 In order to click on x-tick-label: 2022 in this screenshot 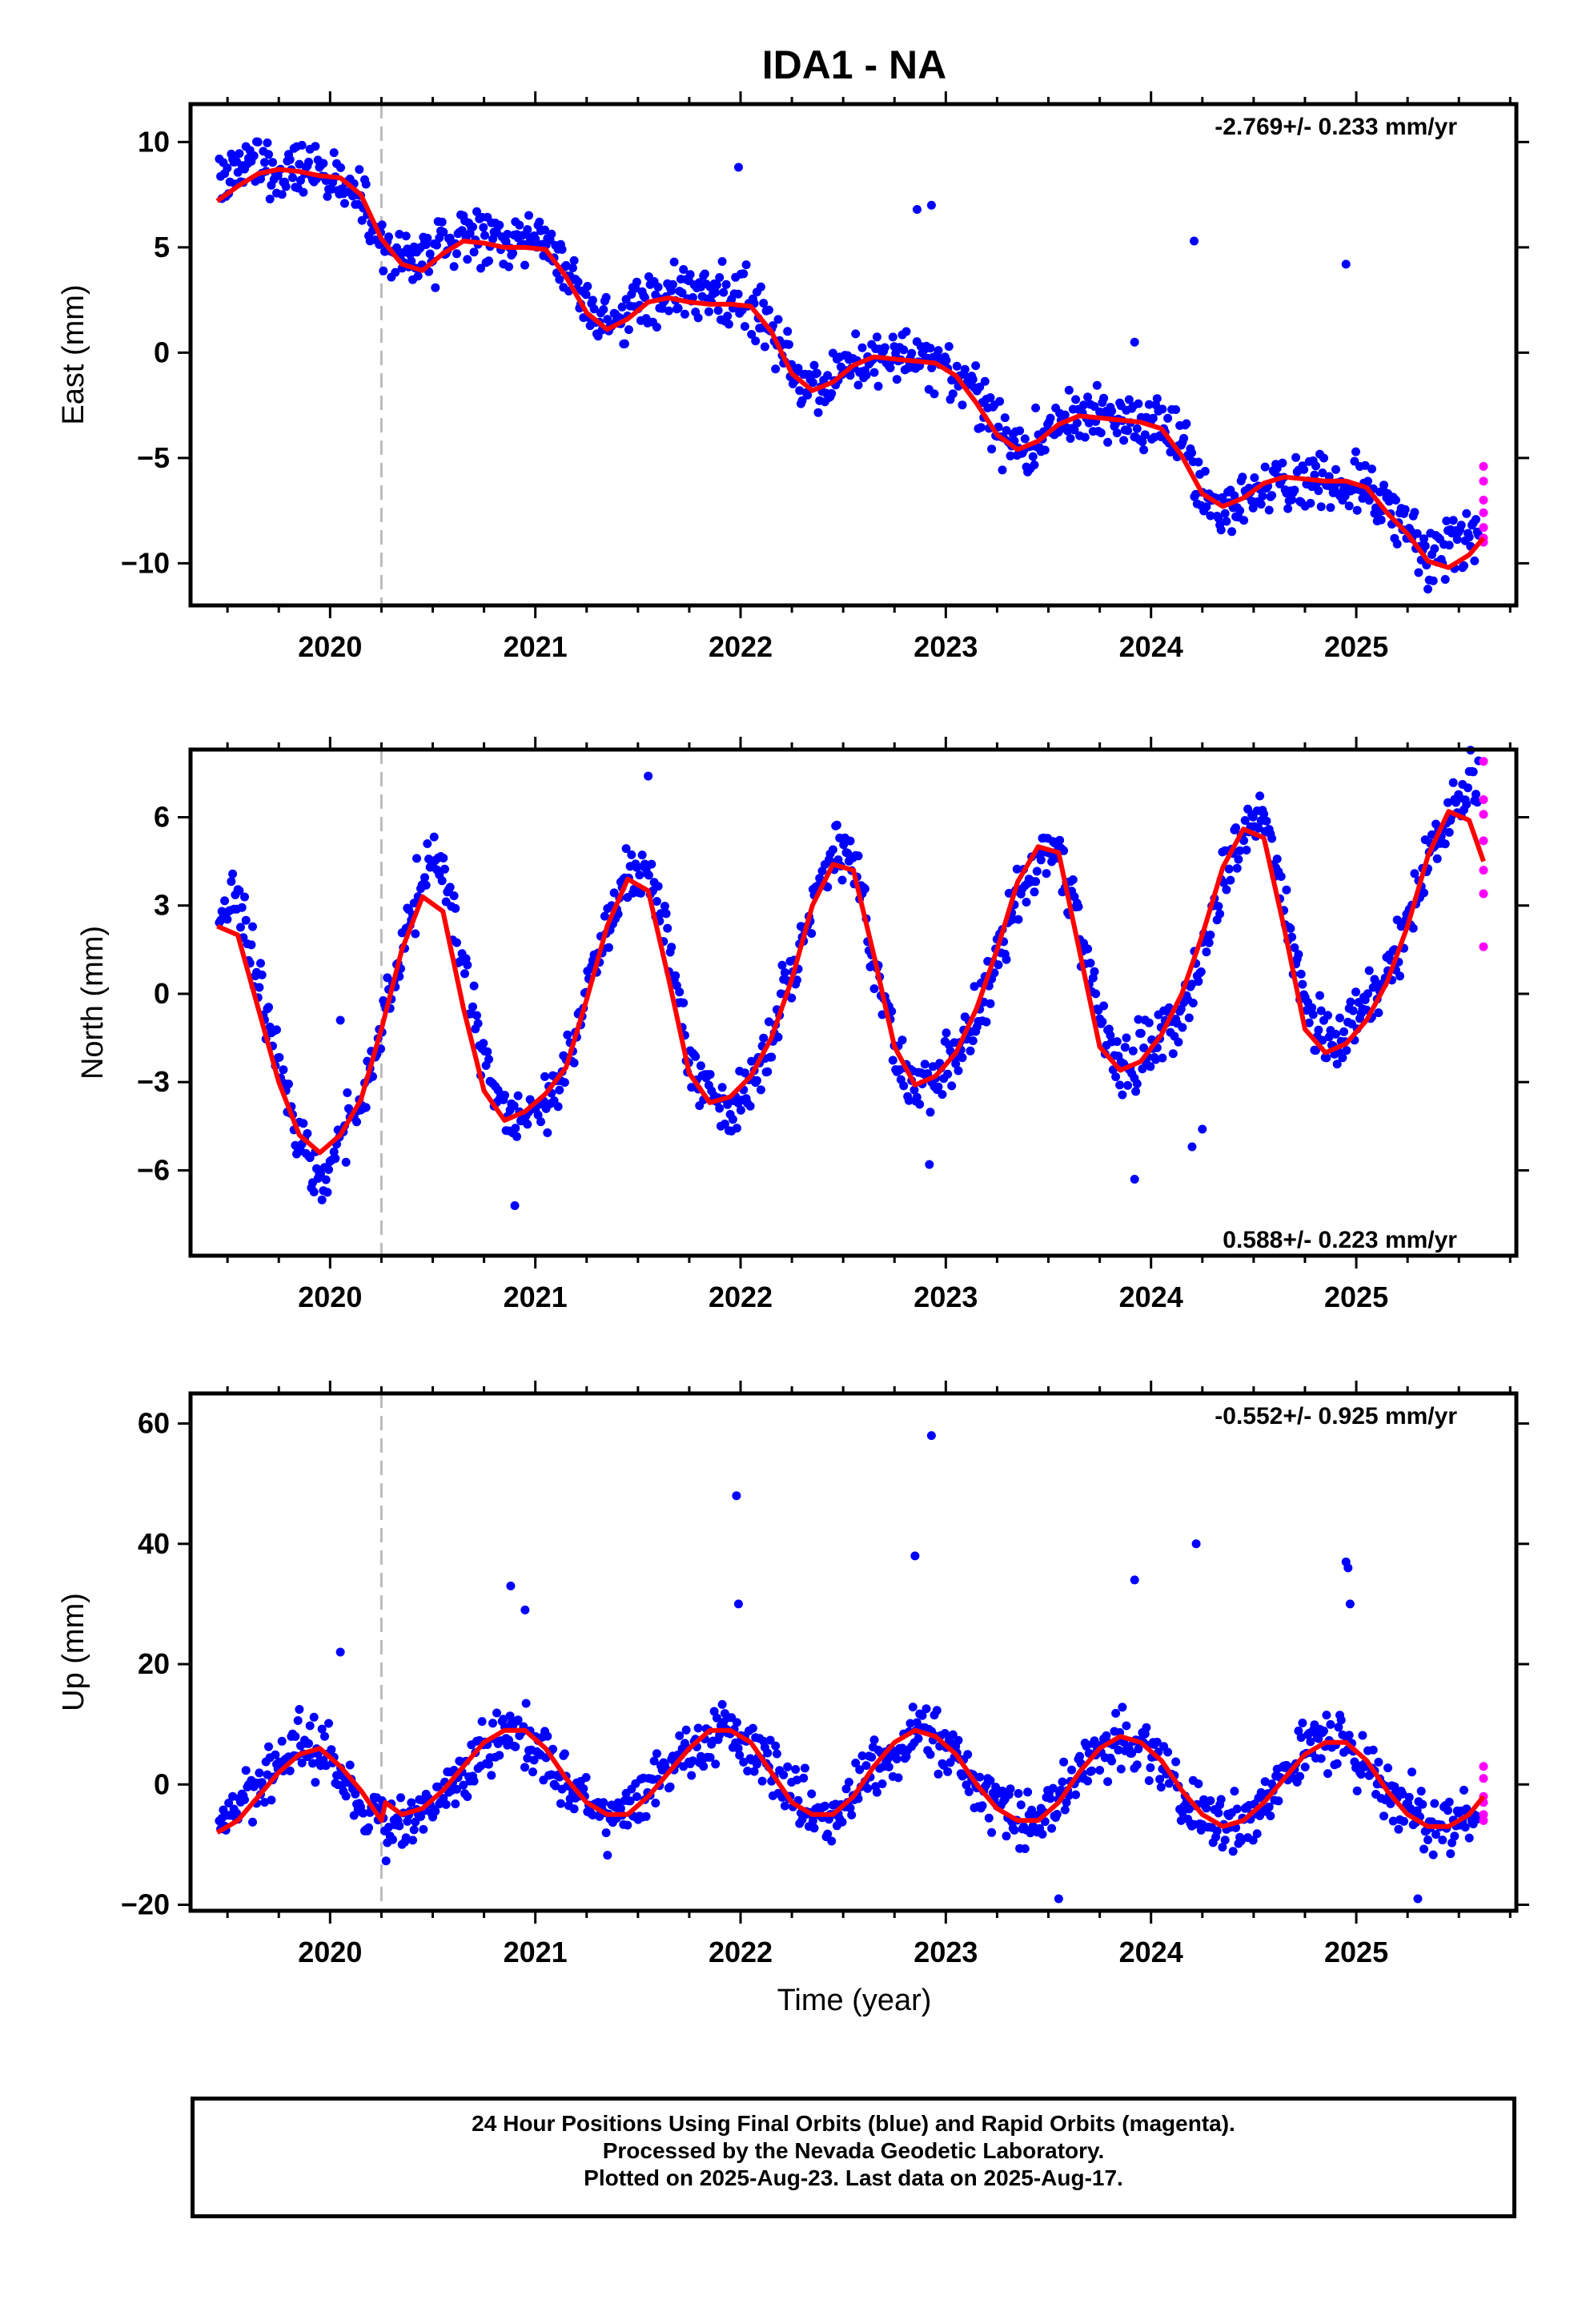, I will do `click(741, 646)`.